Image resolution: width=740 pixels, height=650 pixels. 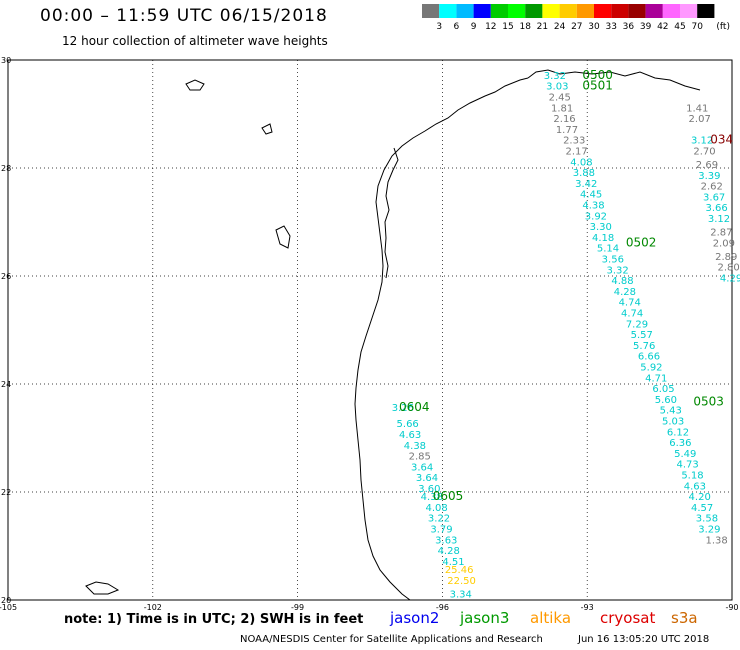 I want to click on pass-time-label: 0605, so click(x=448, y=496).